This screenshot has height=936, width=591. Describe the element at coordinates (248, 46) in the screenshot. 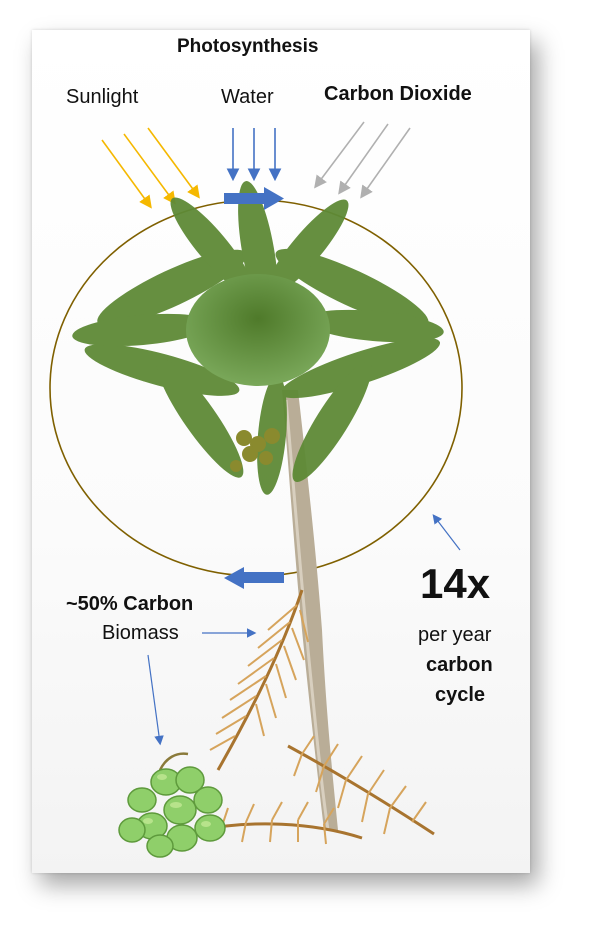

I see `diagram-title: Photosynthesis` at that location.